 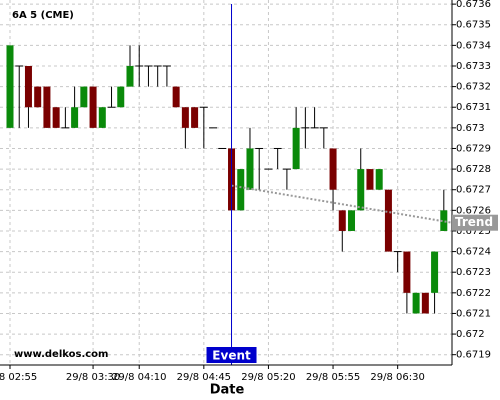 I want to click on y-tick-label: 0.6723, so click(x=473, y=272).